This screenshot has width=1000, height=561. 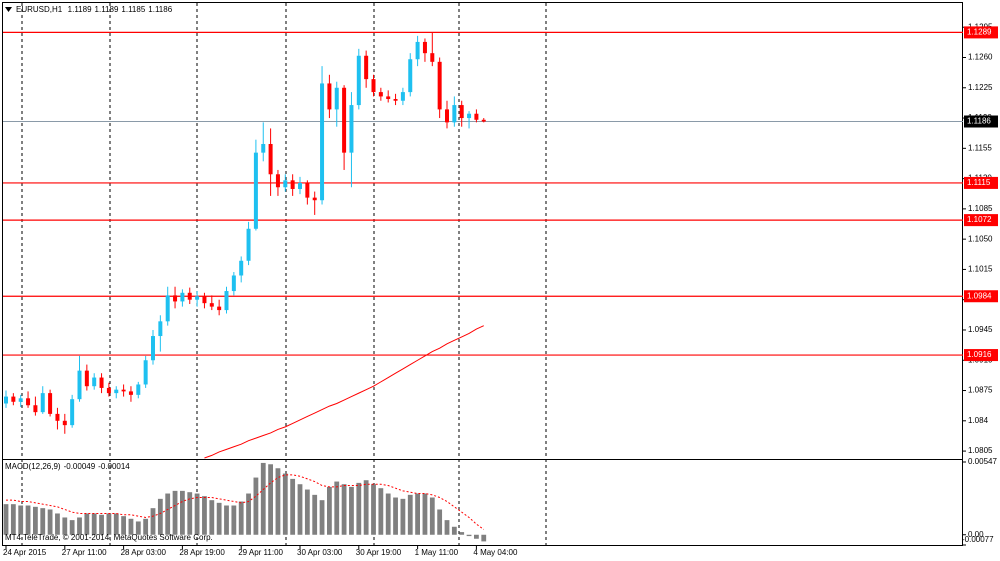 What do you see at coordinates (980, 329) in the screenshot?
I see `y-tick-label: 1.0945` at bounding box center [980, 329].